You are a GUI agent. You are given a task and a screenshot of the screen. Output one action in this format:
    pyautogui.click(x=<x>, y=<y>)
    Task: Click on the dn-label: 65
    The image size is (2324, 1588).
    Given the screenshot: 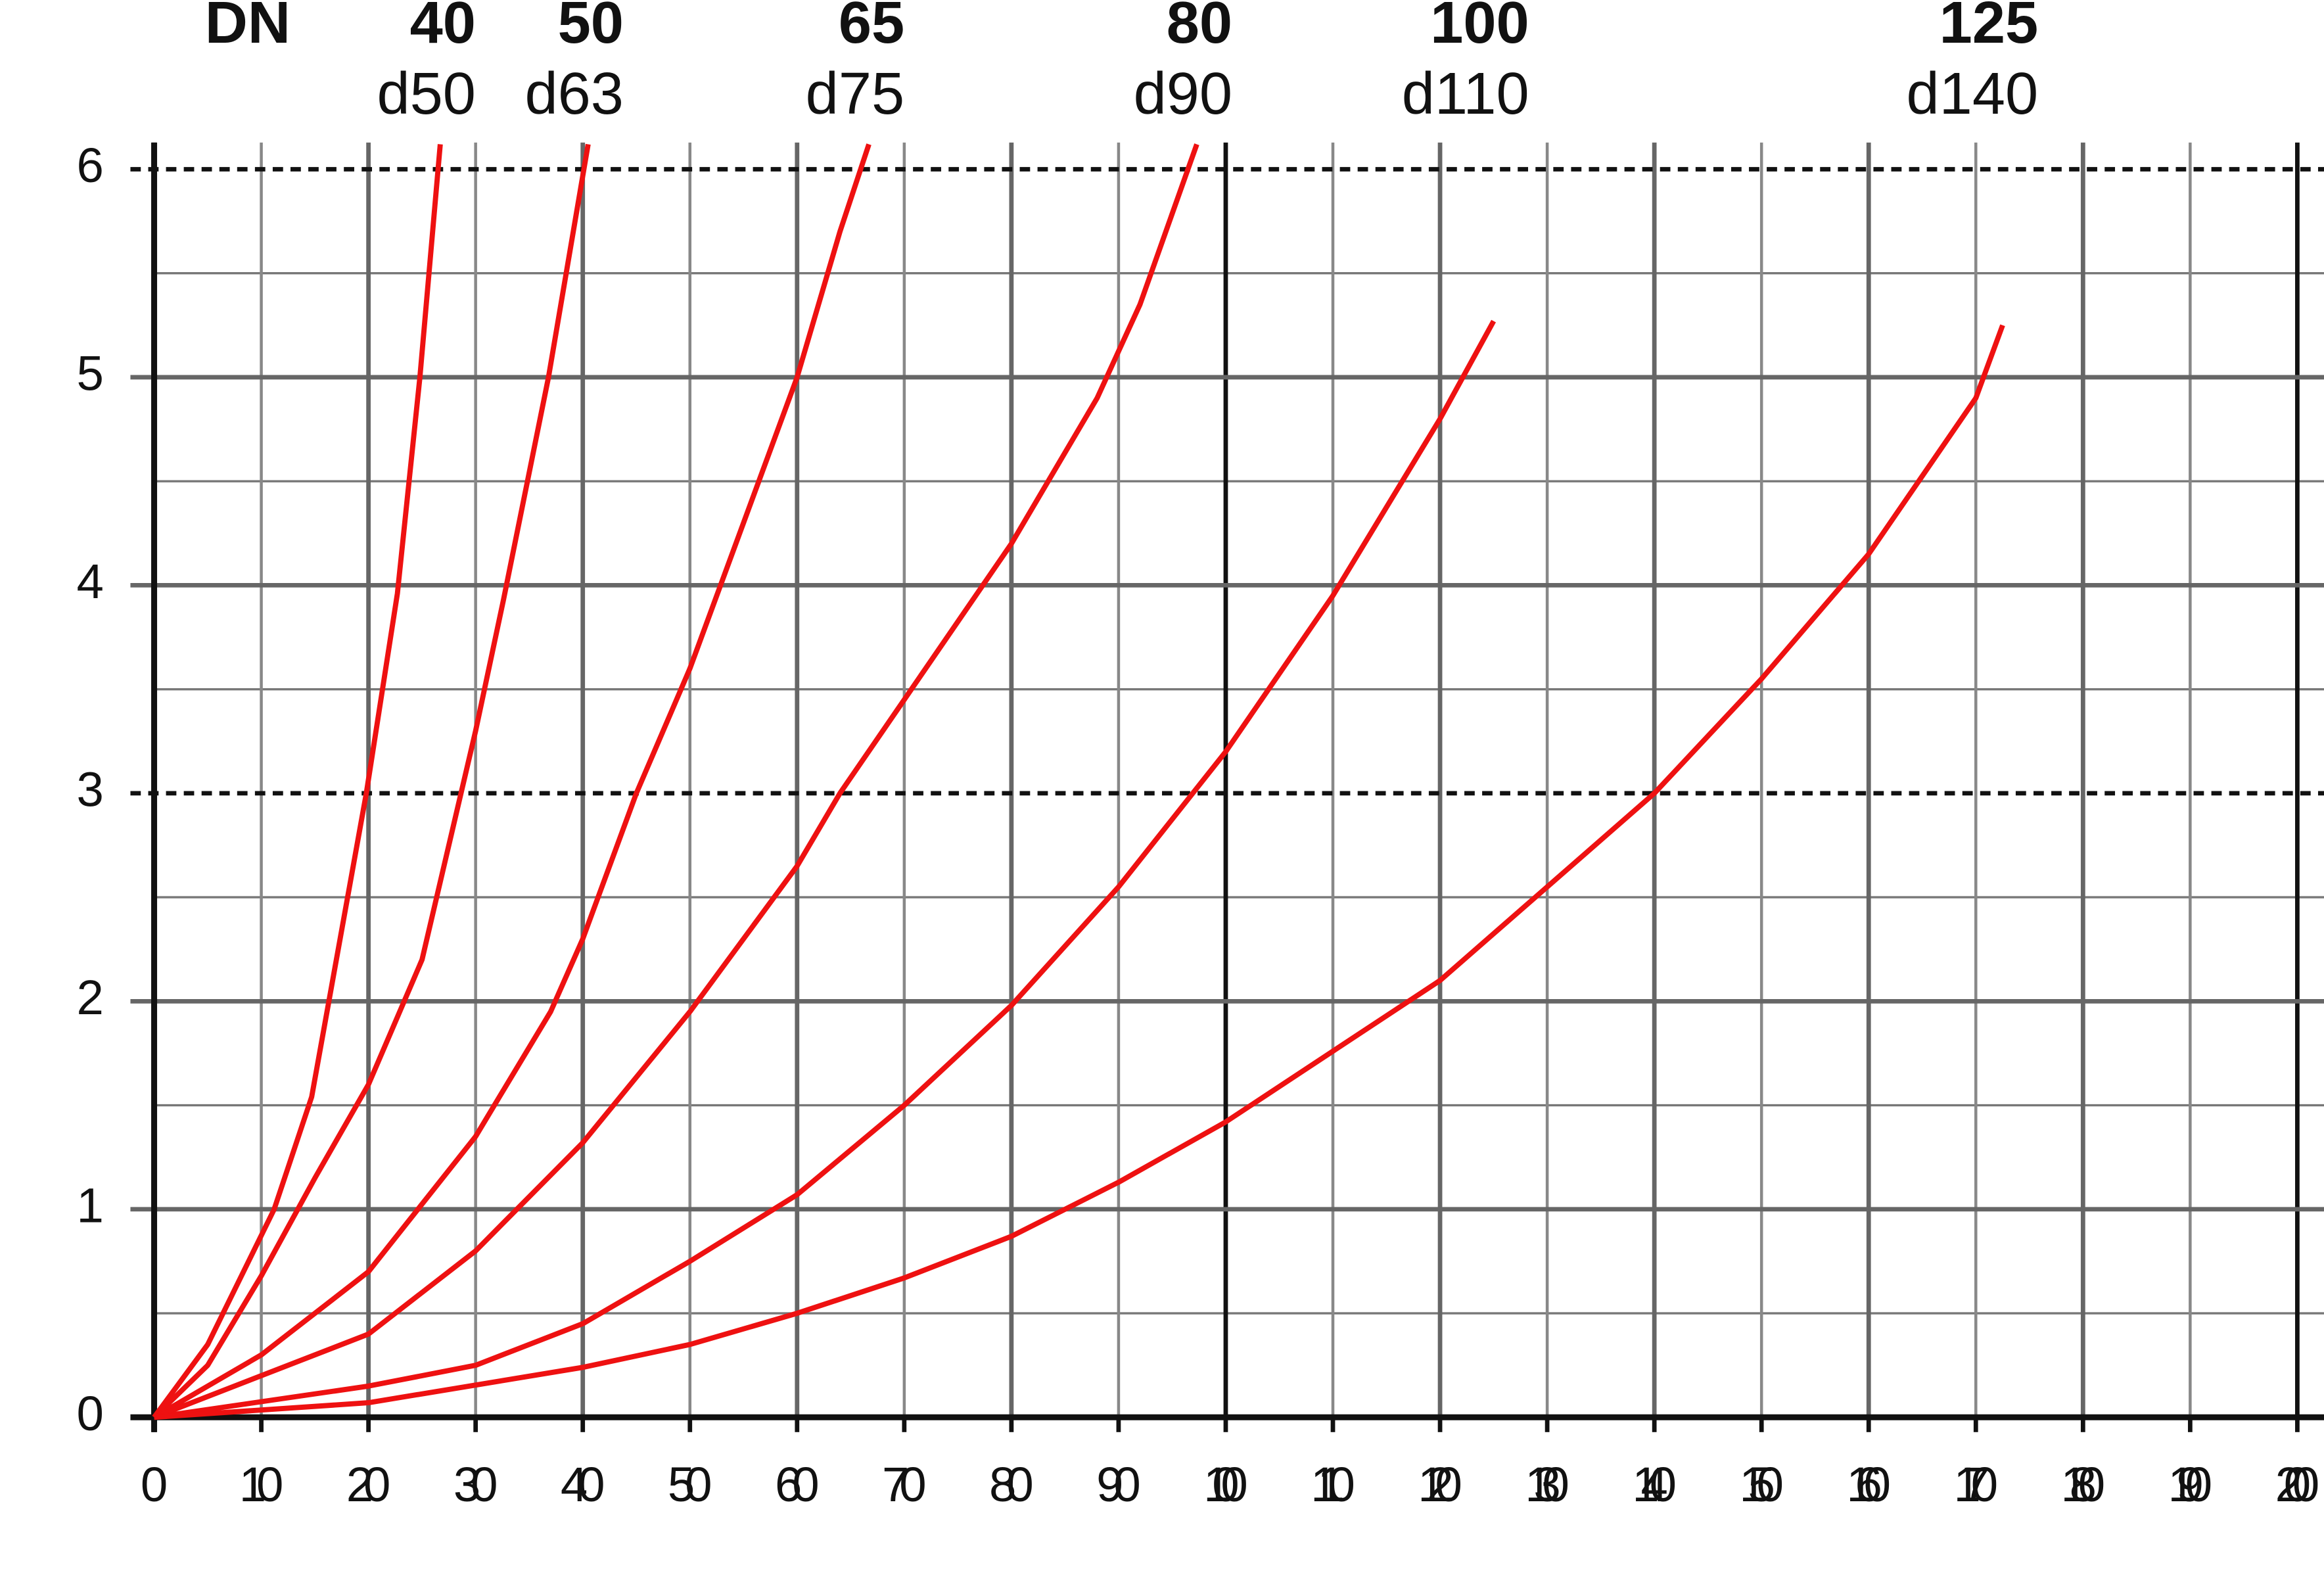 What is the action you would take?
    pyautogui.click(x=871, y=28)
    